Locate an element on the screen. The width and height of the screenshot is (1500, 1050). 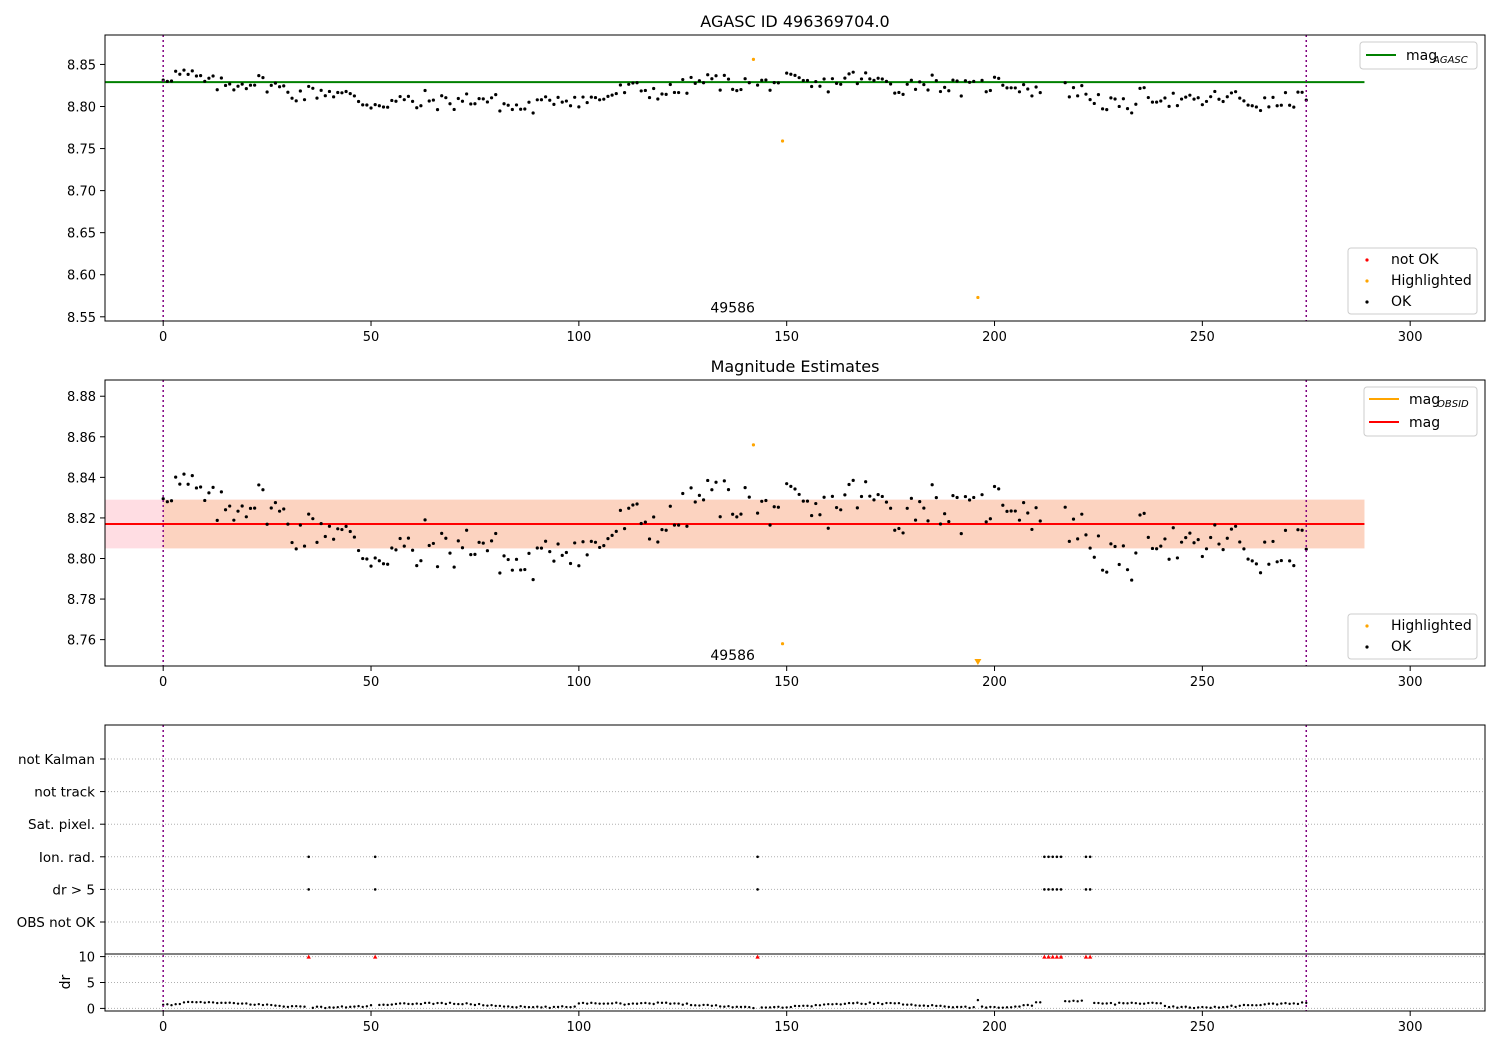
y-tick-label: 8.76 is located at coordinates (81, 641).